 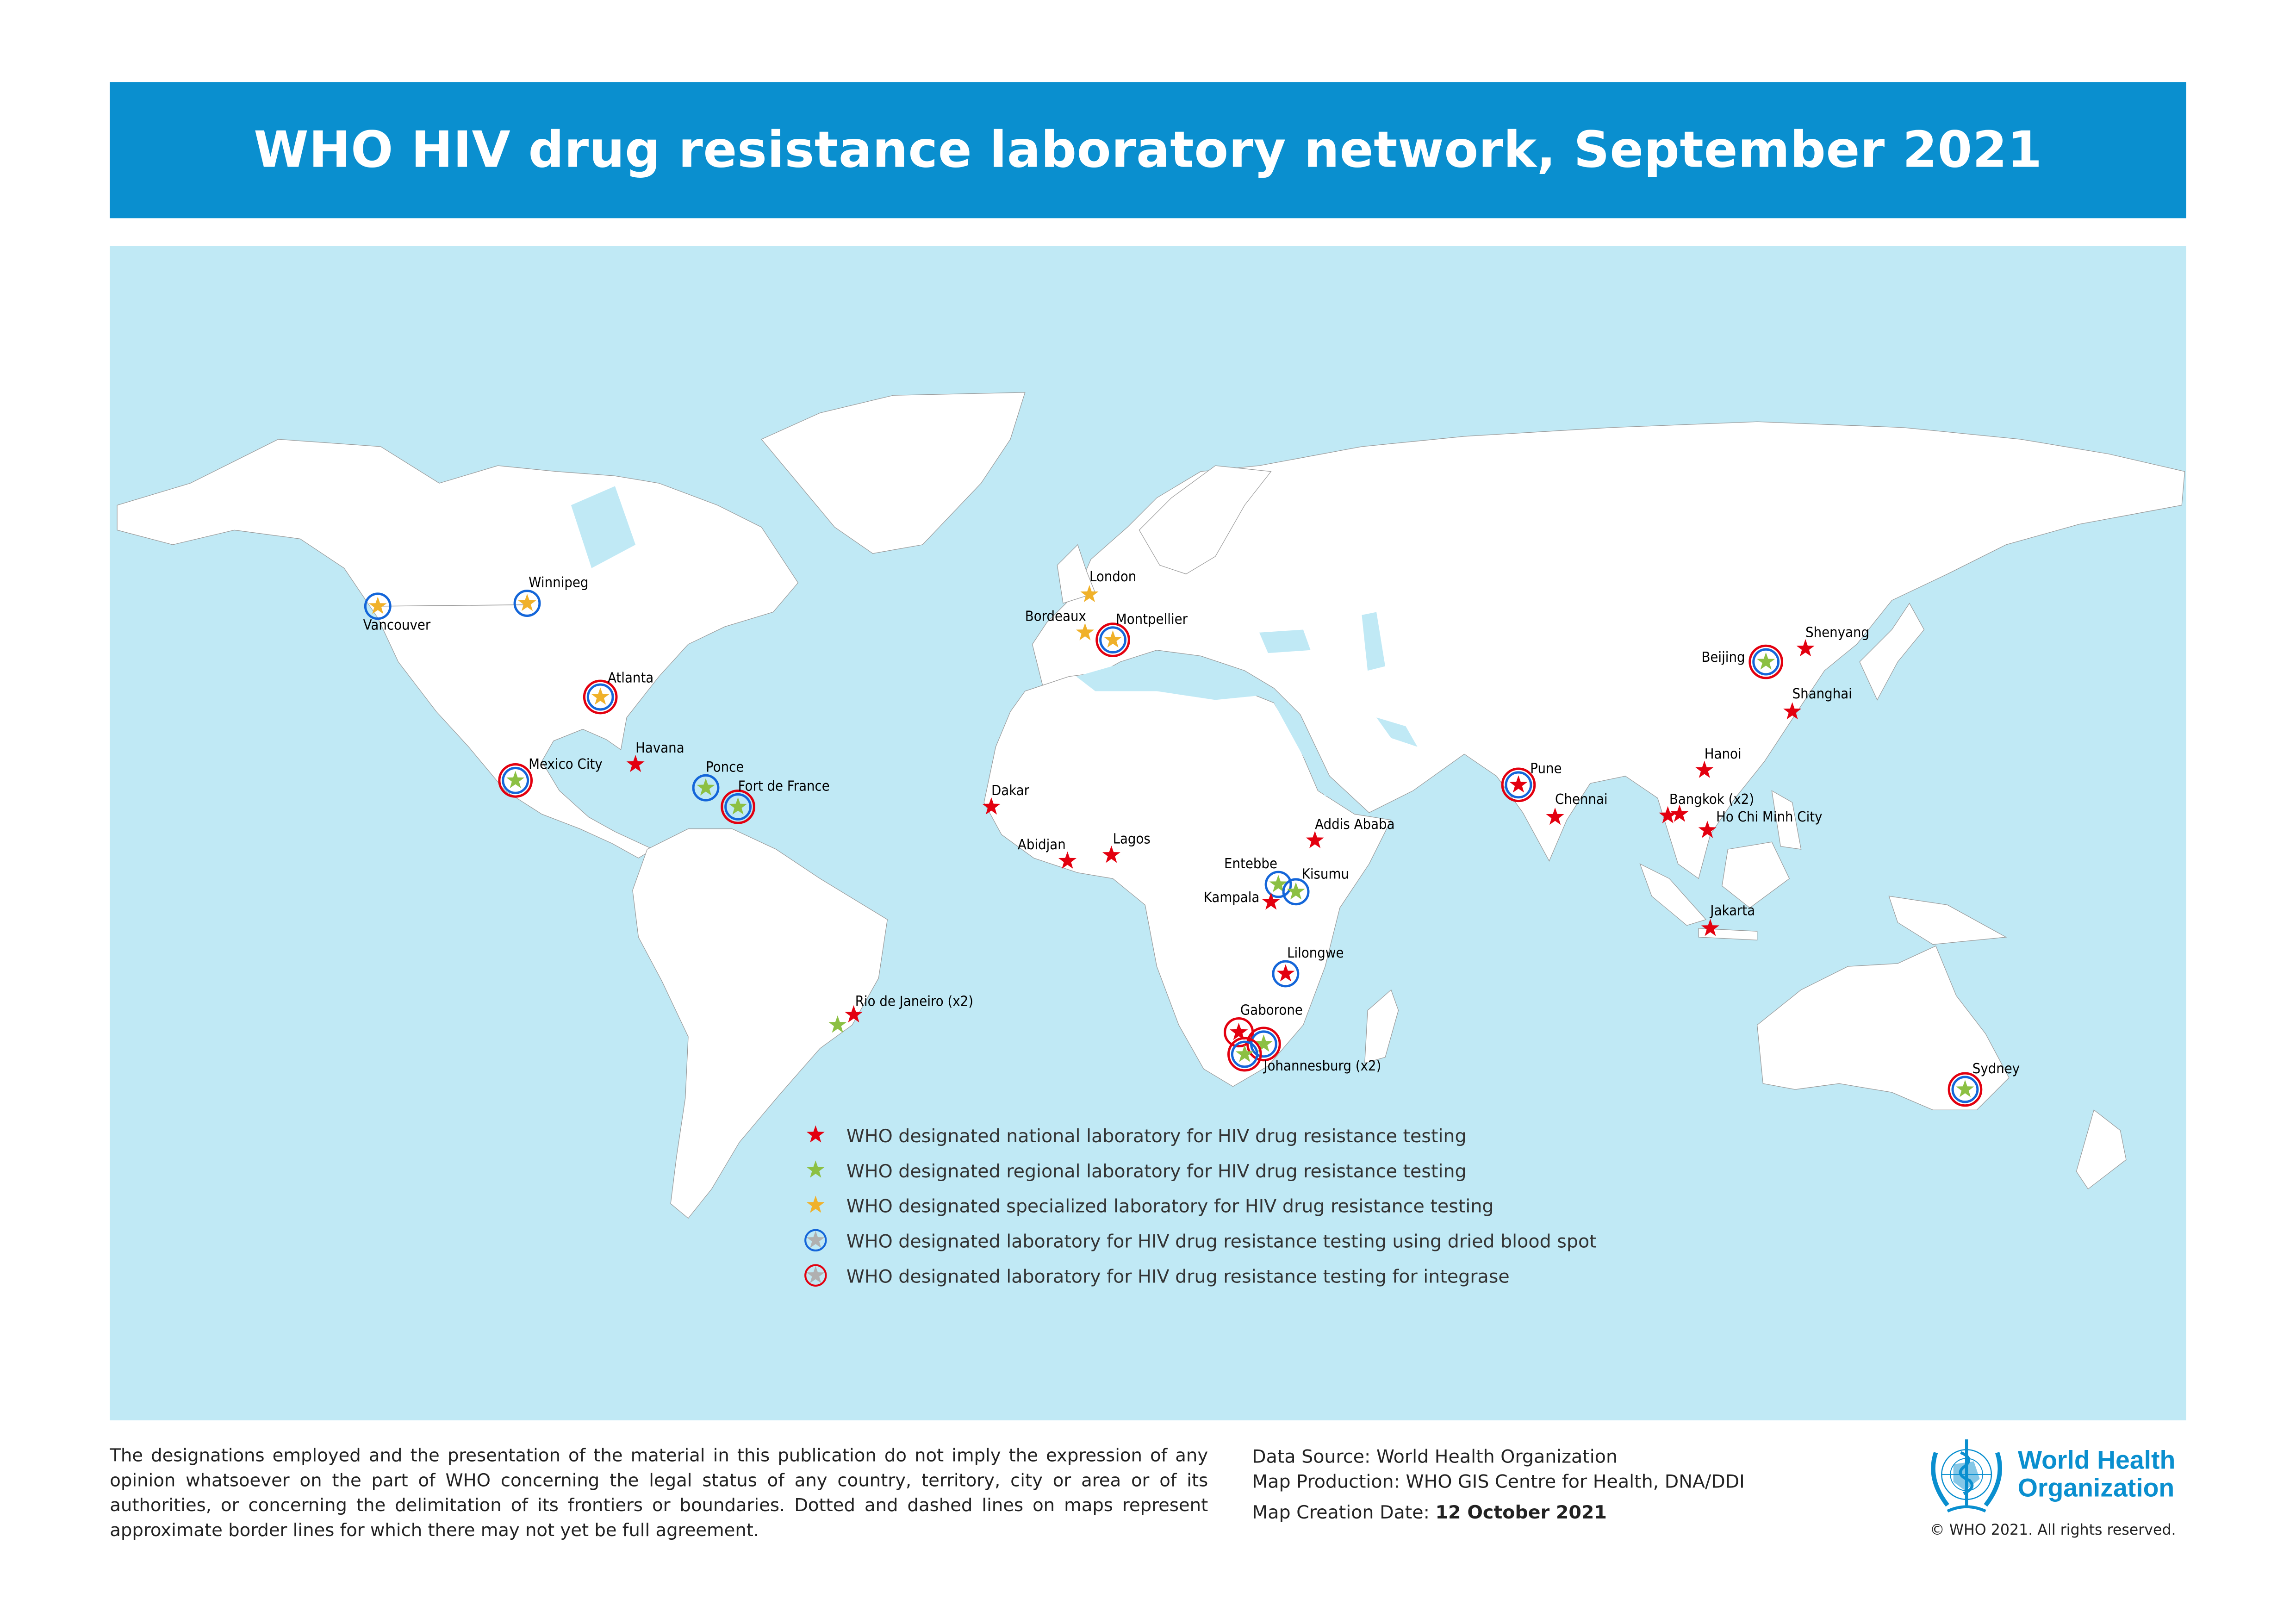 What do you see at coordinates (1435, 1456) in the screenshot?
I see `data-source: Data Source: World Health Organization` at bounding box center [1435, 1456].